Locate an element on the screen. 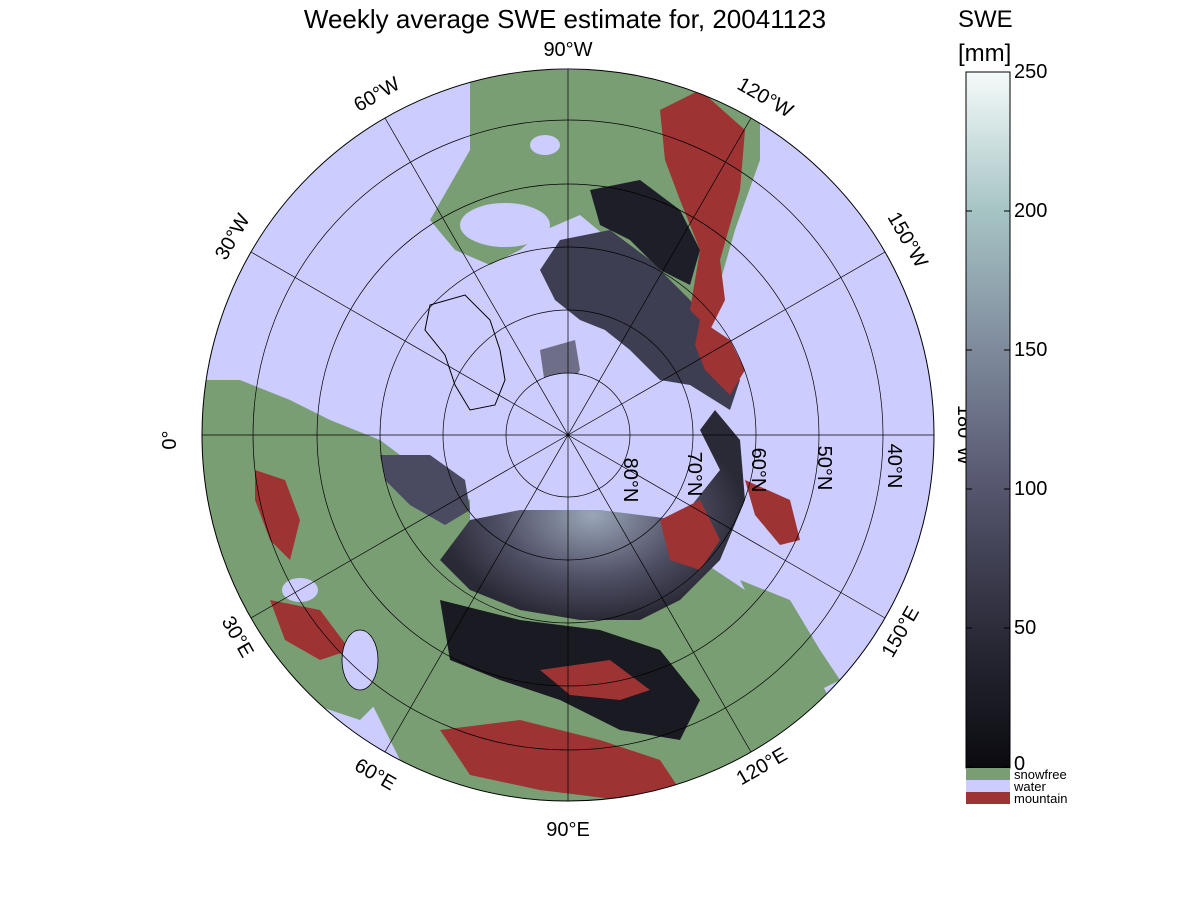 Image resolution: width=1200 pixels, height=900 pixels. legend-swatch-water is located at coordinates (988, 786).